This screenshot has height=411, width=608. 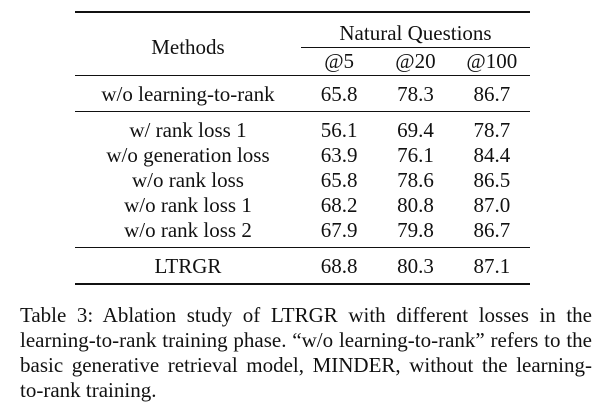 I want to click on method-cell: w/o learning-to-rank, so click(x=188, y=94).